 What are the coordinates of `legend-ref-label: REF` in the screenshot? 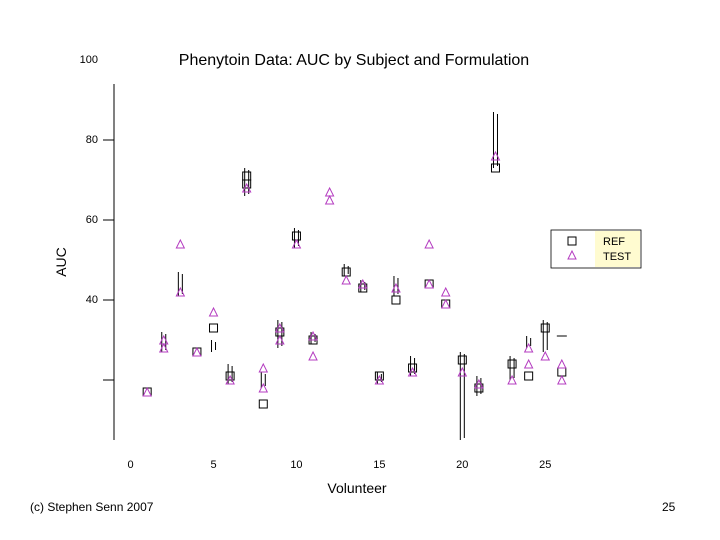 It's located at (614, 242).